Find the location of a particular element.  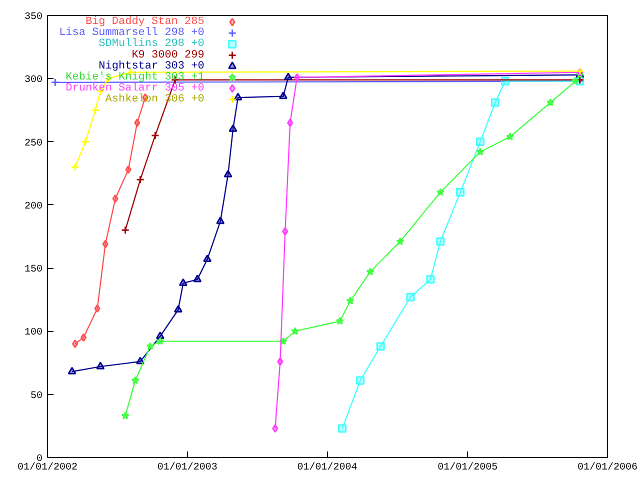

legend-label: SDMullins 298 +0 is located at coordinates (151, 44).